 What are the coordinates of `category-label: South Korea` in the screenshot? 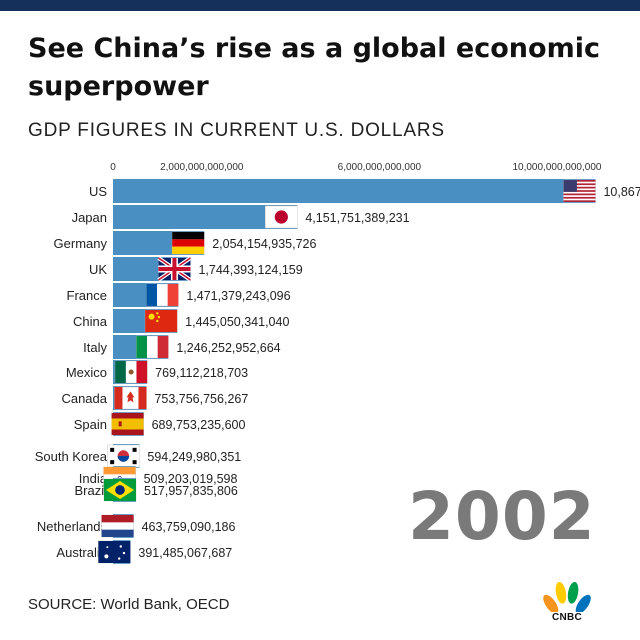 It's located at (71, 456).